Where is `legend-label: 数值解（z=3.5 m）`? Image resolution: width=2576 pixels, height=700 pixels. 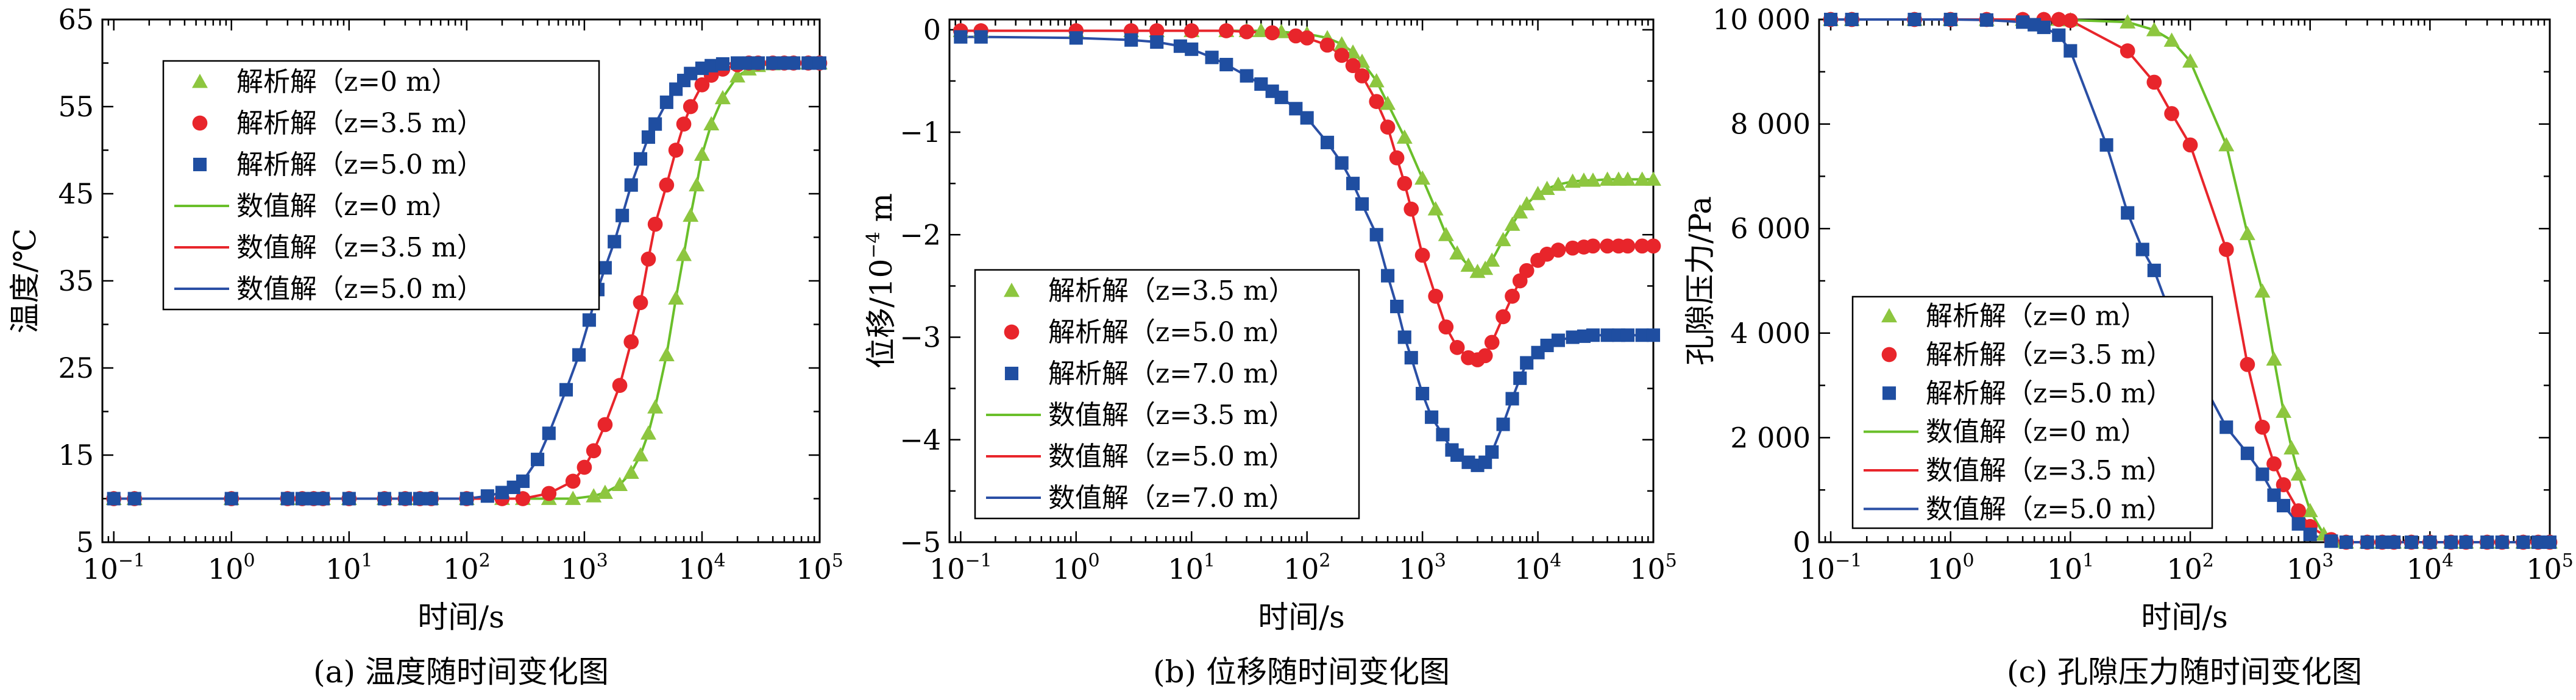 legend-label: 数值解（z=3.5 m） is located at coordinates (360, 247).